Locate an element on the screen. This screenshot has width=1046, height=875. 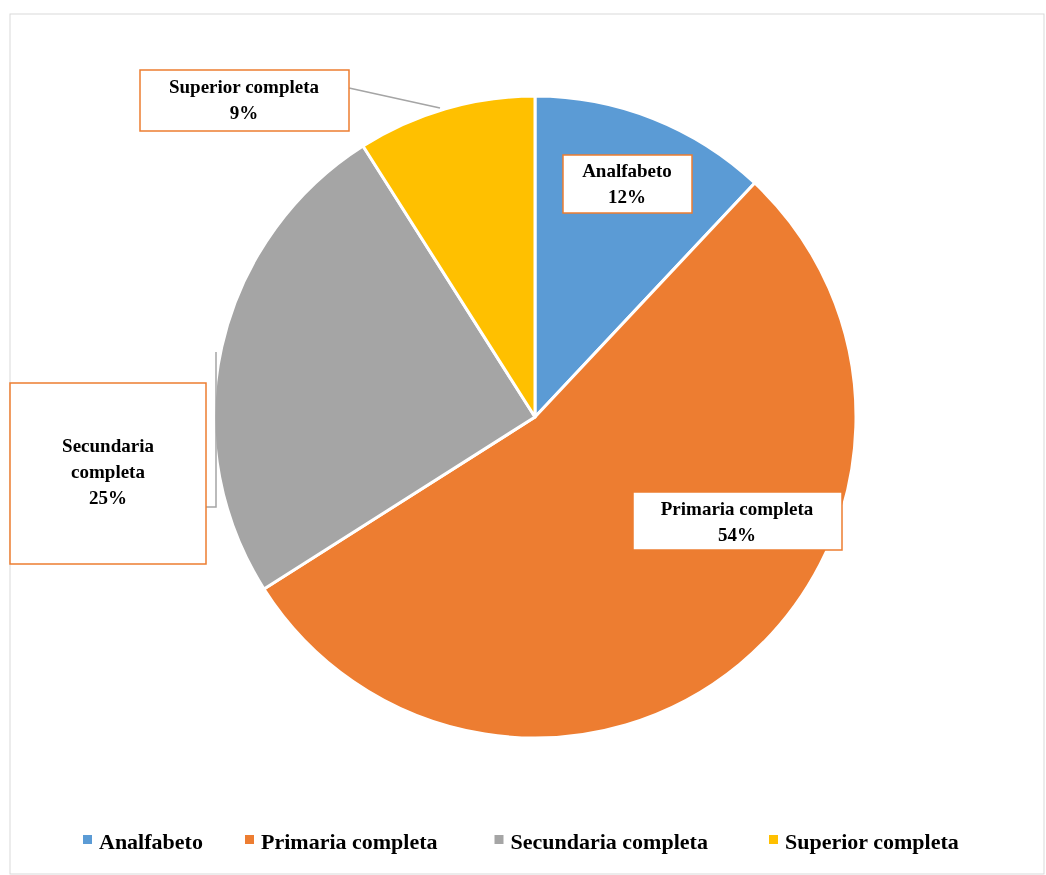
data-label: 12% is located at coordinates (627, 196).